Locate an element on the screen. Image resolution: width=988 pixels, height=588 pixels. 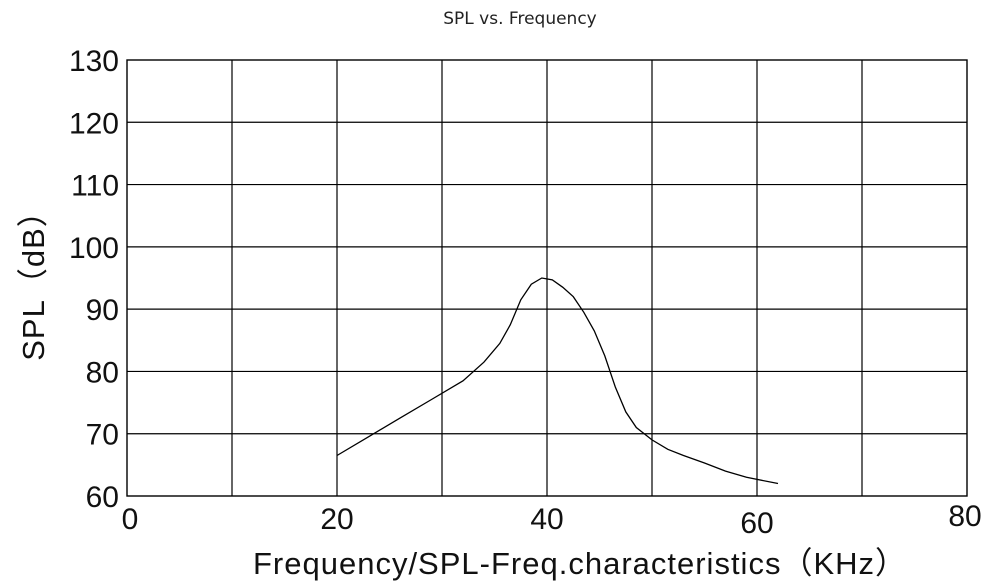
y-tick-label: 100 is located at coordinates (94, 248).